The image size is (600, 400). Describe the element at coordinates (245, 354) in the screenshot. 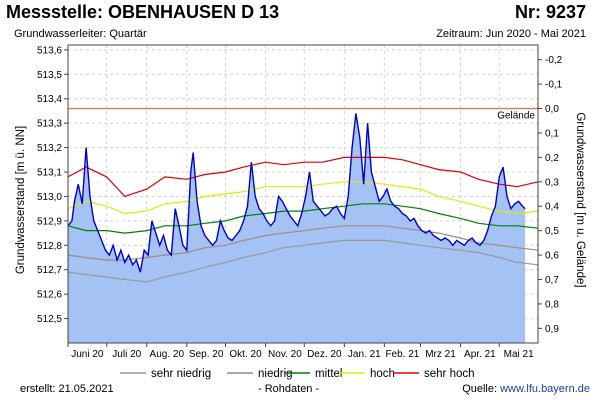

I see `x-tick-label: Okt. 20` at that location.